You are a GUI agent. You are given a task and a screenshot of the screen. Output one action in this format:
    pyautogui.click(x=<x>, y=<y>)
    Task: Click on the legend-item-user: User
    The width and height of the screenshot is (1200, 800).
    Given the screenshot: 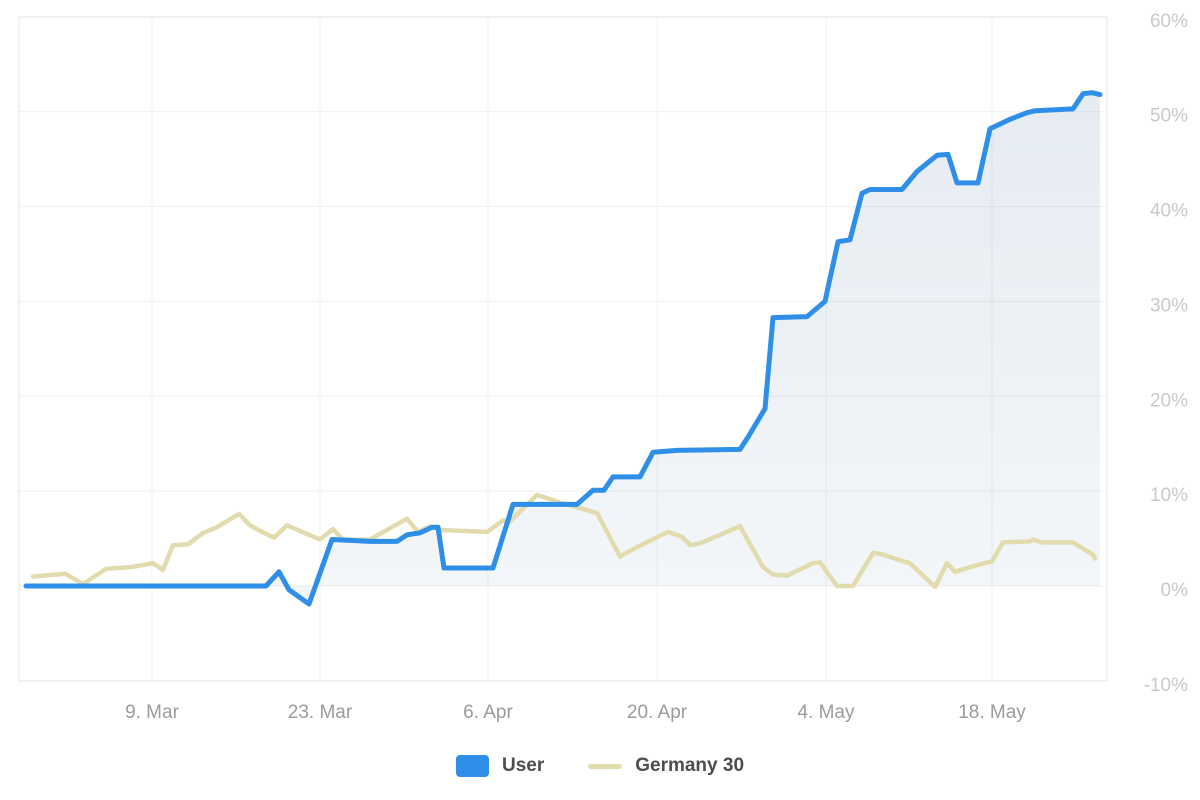 What is the action you would take?
    pyautogui.click(x=500, y=766)
    